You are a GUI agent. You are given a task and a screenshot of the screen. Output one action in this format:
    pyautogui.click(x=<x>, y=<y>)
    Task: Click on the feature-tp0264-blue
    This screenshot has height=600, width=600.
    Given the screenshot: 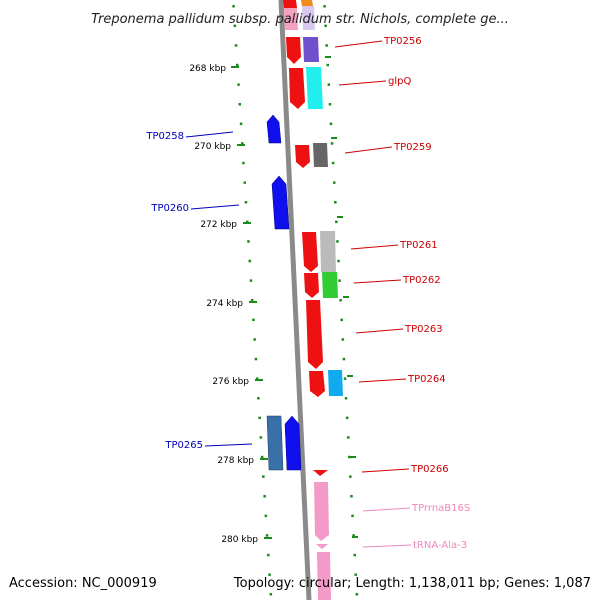 What is the action you would take?
    pyautogui.click(x=335, y=383)
    